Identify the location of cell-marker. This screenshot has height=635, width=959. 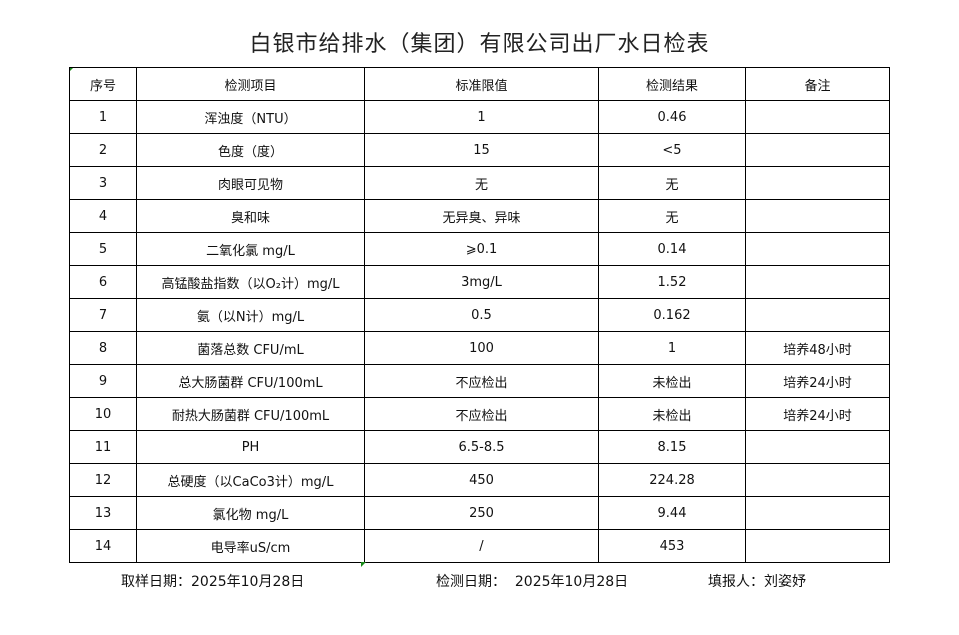
(363, 564).